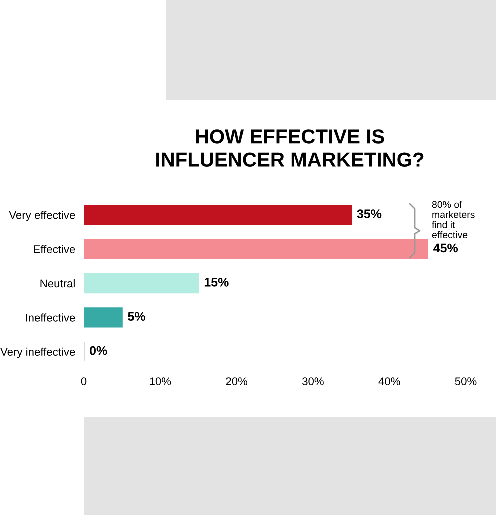  I want to click on y-tick-label: Very effective, so click(42, 216).